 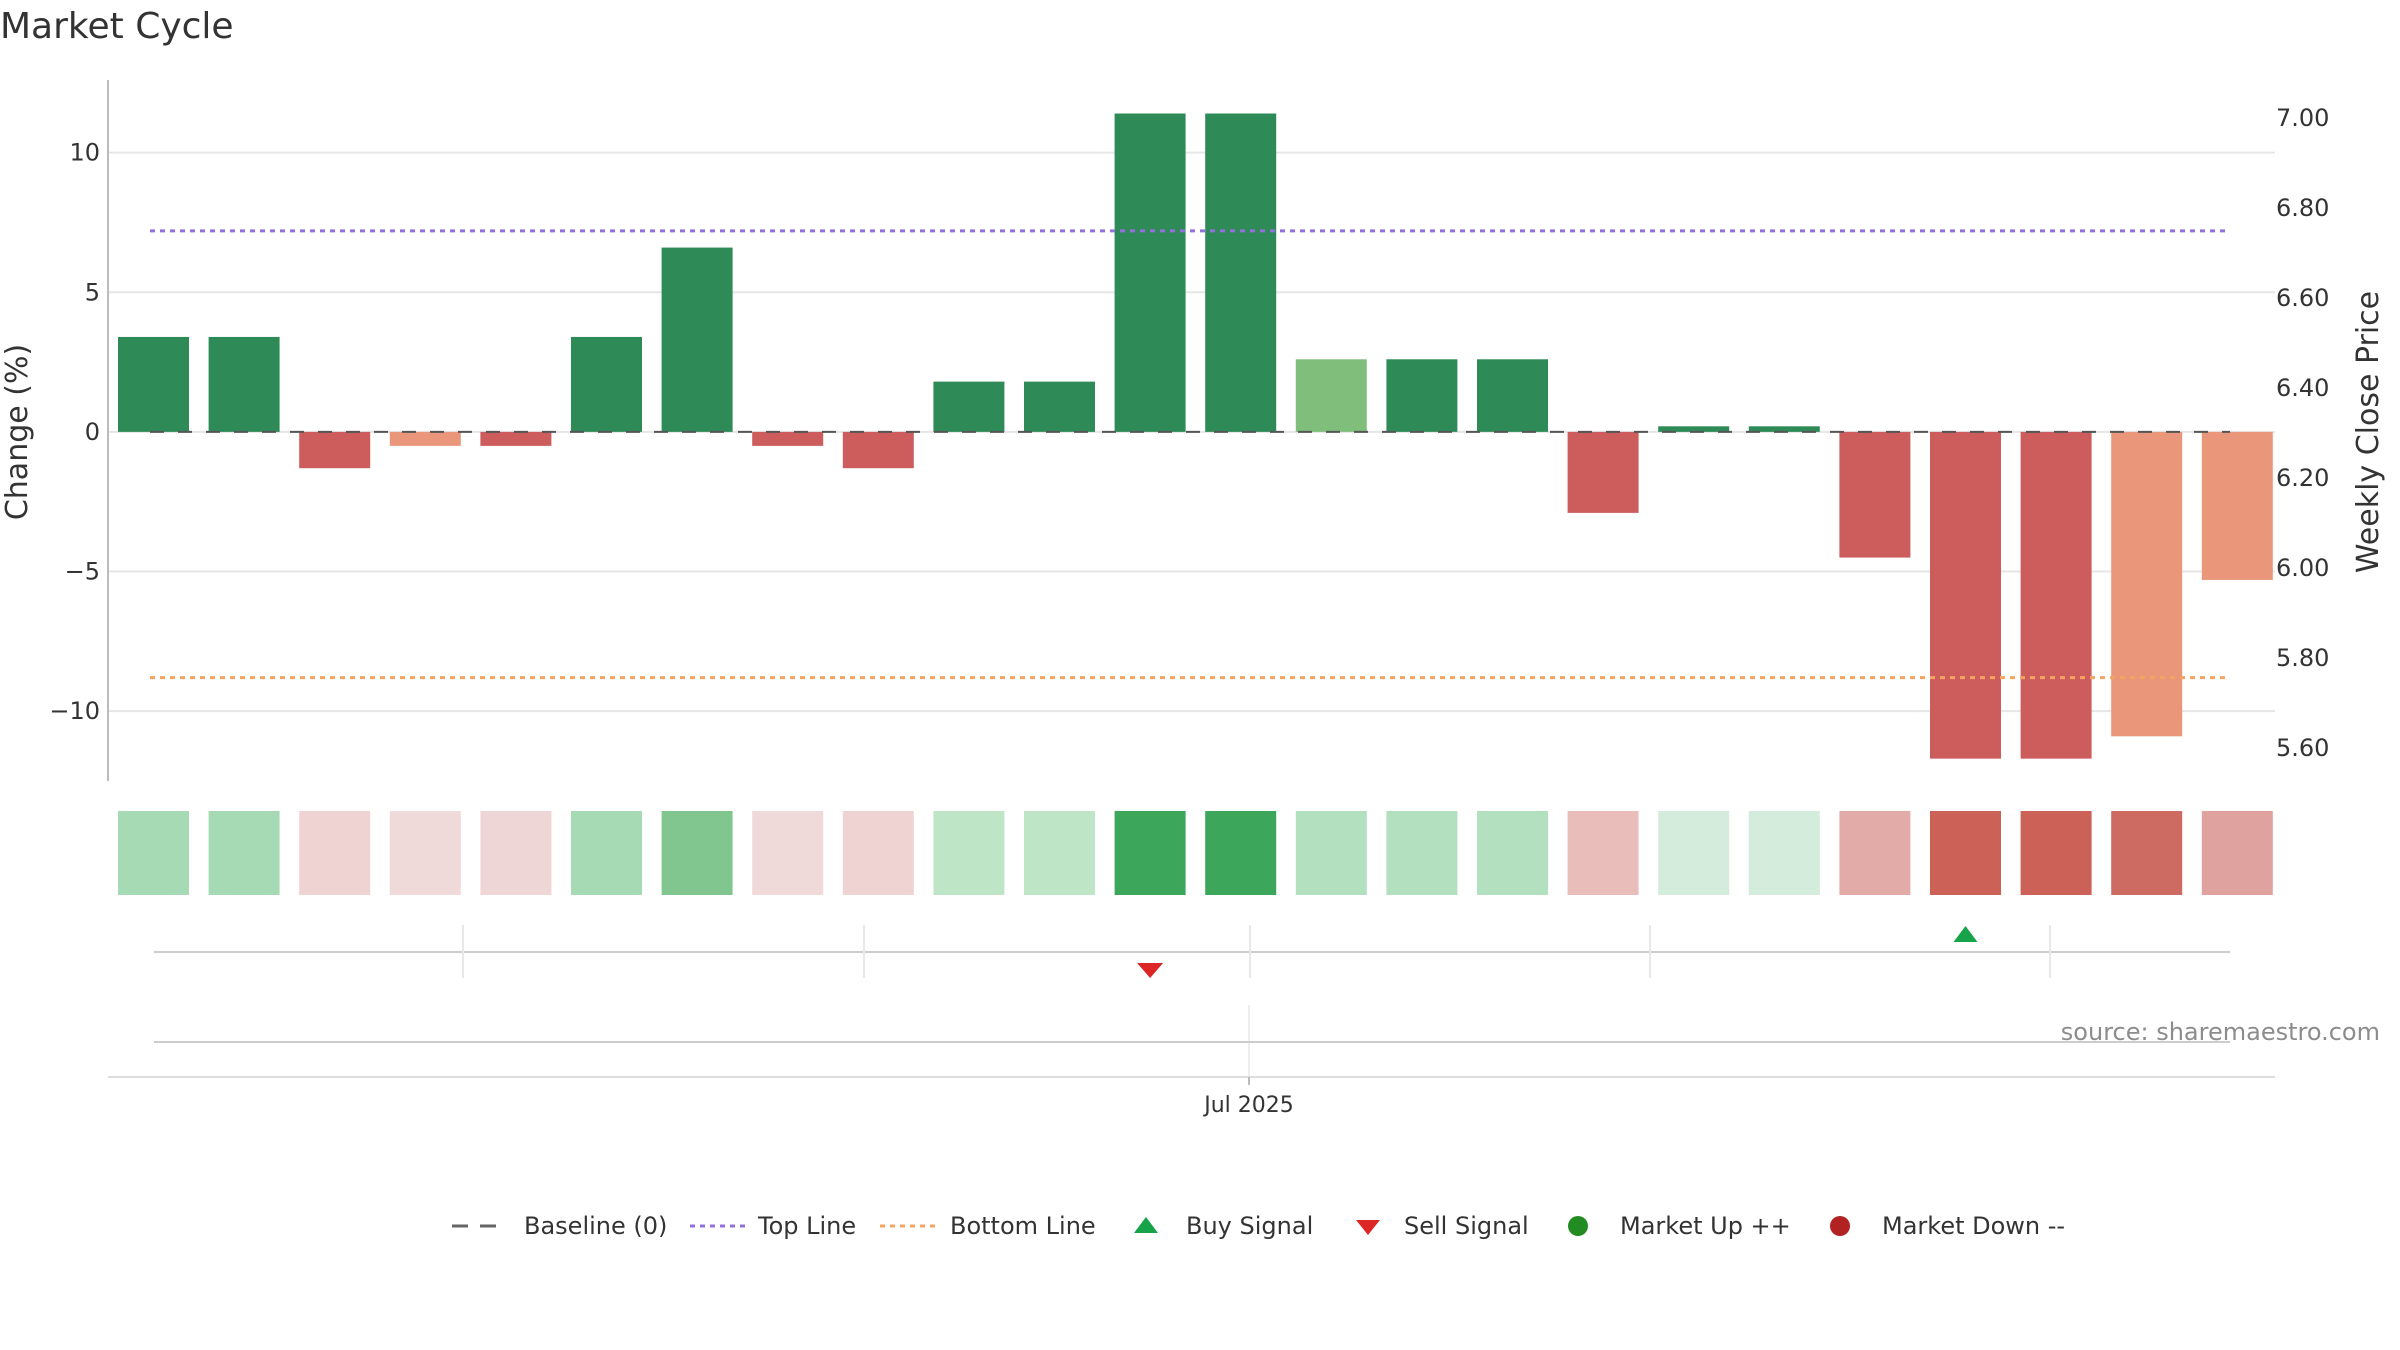 What do you see at coordinates (595, 1226) in the screenshot?
I see `legend-label: Baseline (0)` at bounding box center [595, 1226].